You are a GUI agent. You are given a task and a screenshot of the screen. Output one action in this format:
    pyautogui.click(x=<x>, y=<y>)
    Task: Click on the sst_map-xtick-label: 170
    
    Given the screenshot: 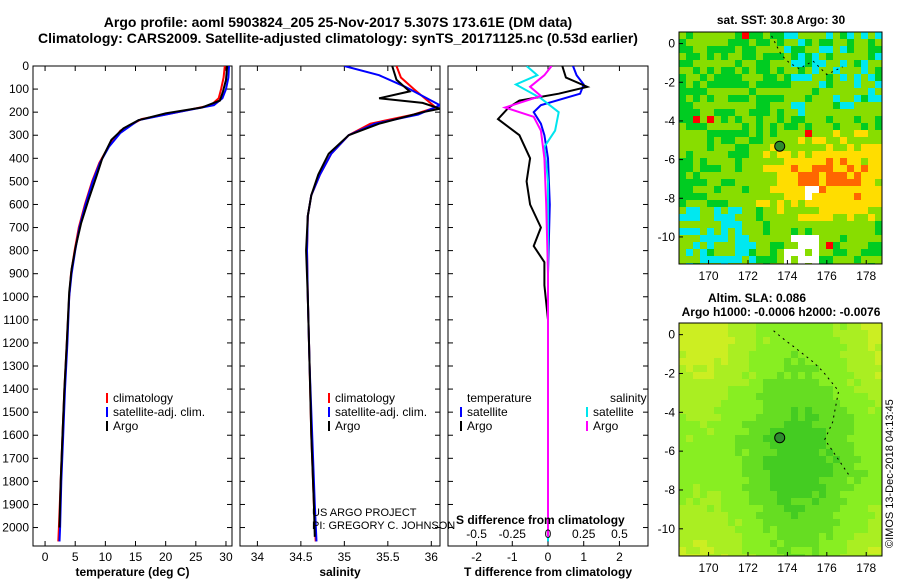 What is the action you would take?
    pyautogui.click(x=709, y=276)
    